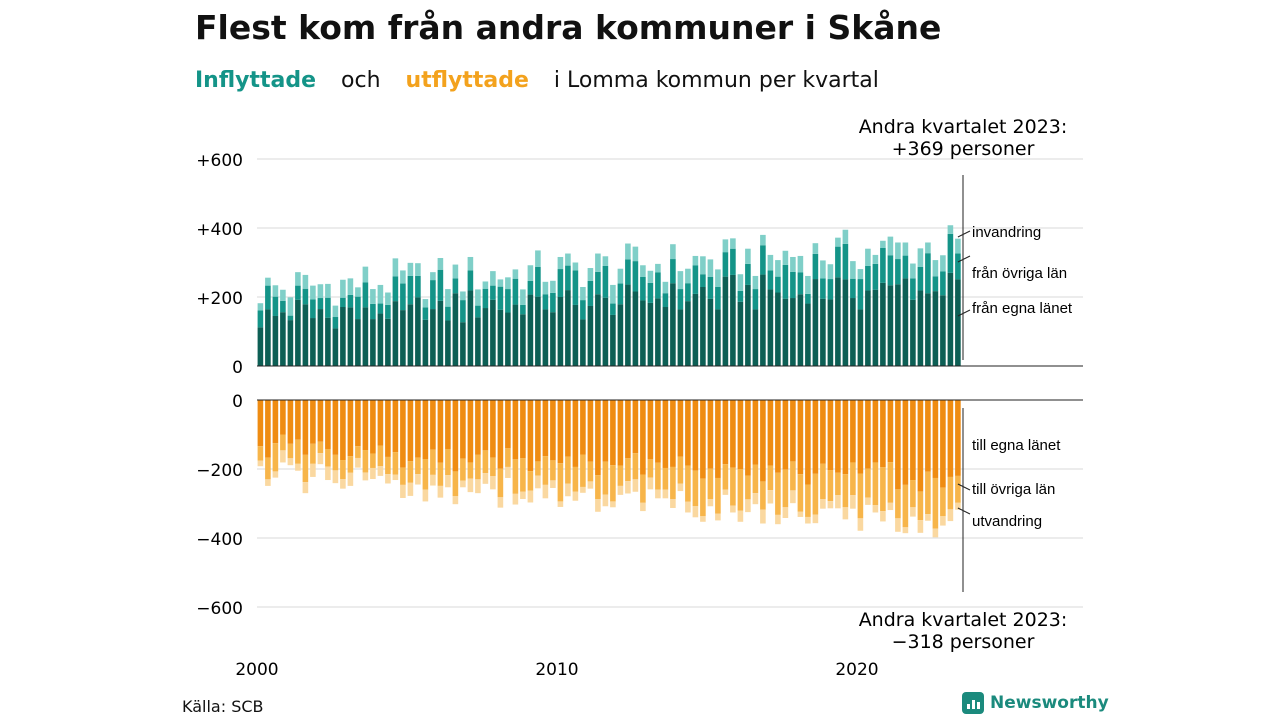 The width and height of the screenshot is (1280, 720). Describe the element at coordinates (556, 670) in the screenshot. I see `x-tick-2010: 2010` at that location.